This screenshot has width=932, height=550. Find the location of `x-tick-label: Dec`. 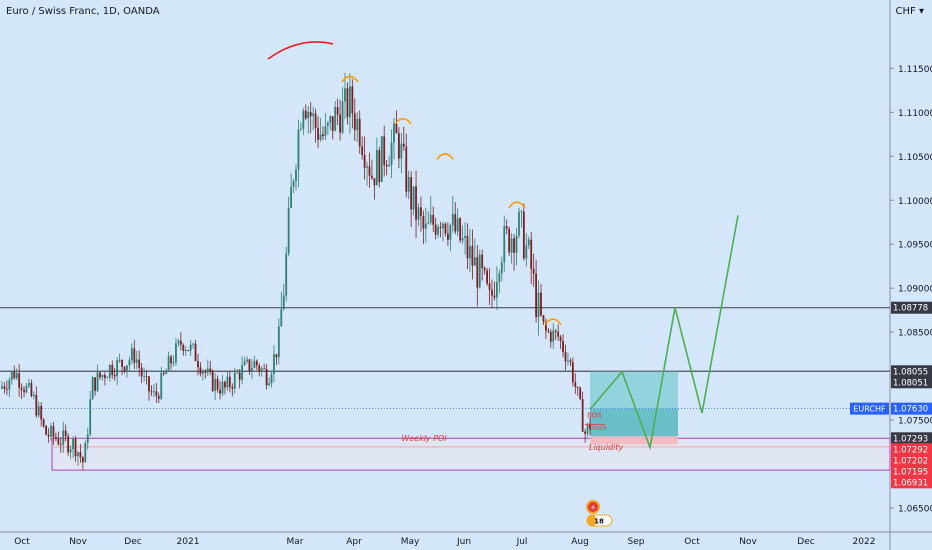

x-tick-label: Dec is located at coordinates (132, 542).